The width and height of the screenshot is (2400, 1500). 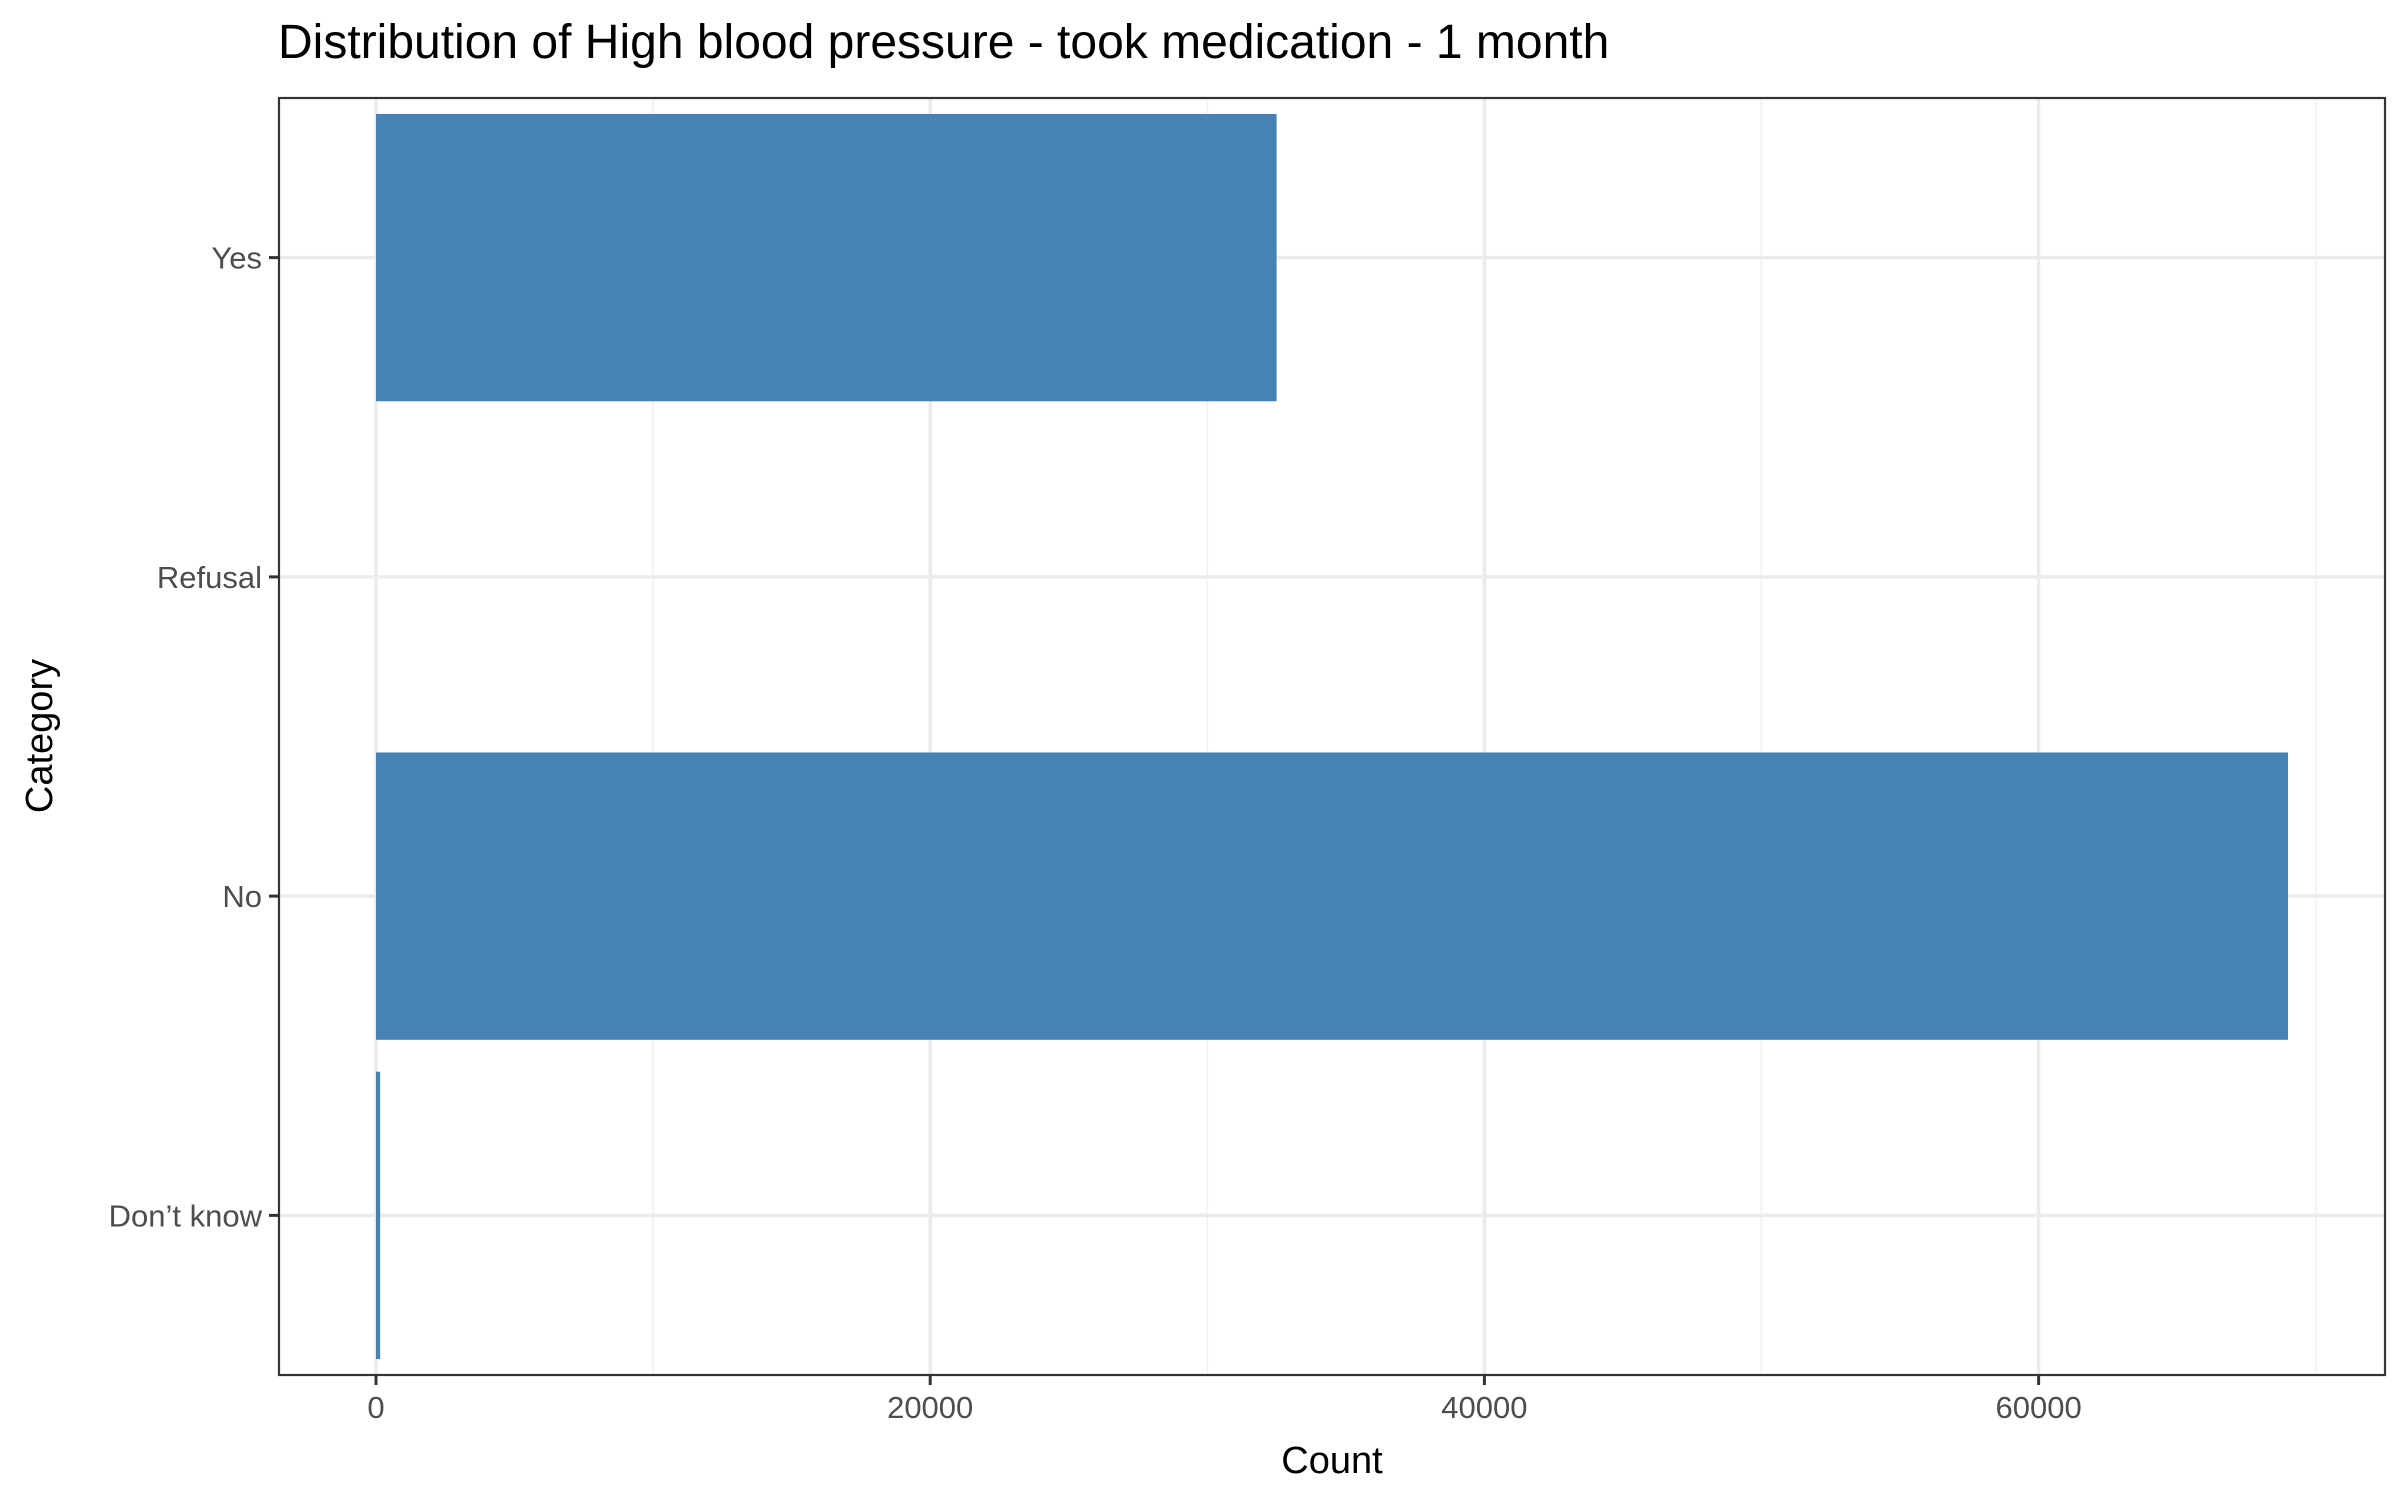 What do you see at coordinates (186, 1215) in the screenshot?
I see `y-tick-label: Don’t know` at bounding box center [186, 1215].